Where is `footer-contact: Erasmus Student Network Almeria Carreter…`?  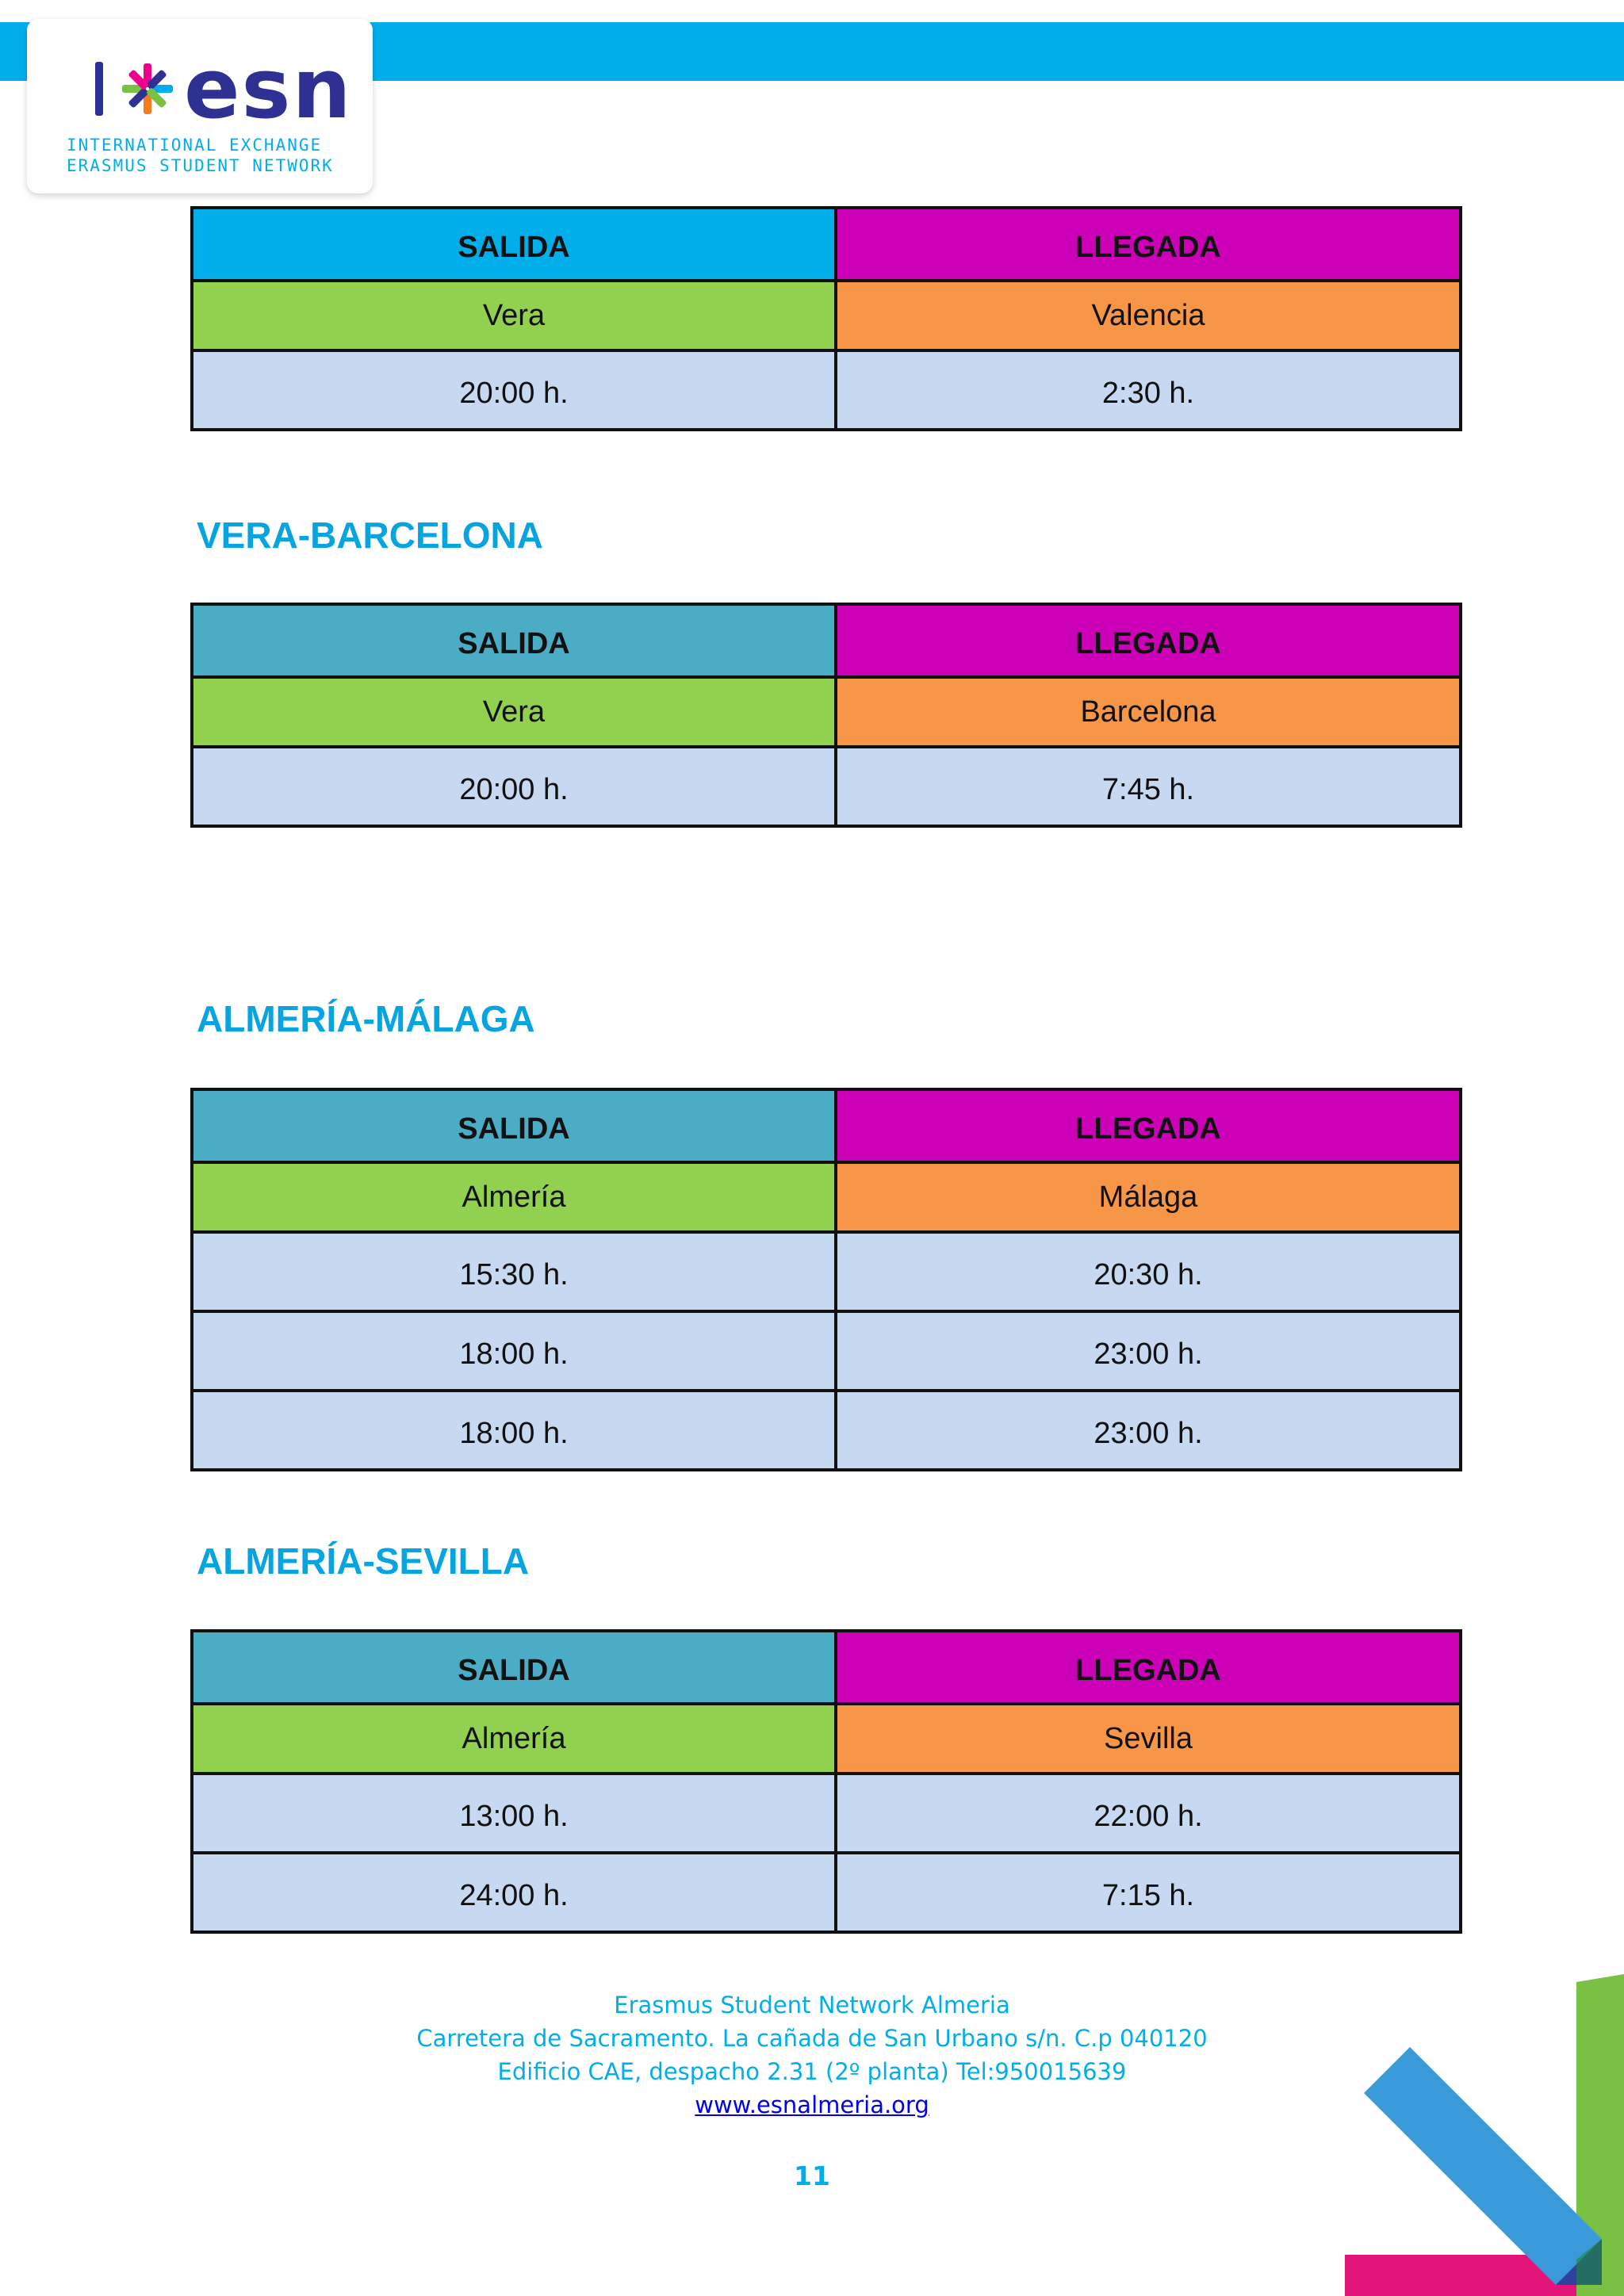 footer-contact: Erasmus Student Network Almeria Carreter… is located at coordinates (812, 2055).